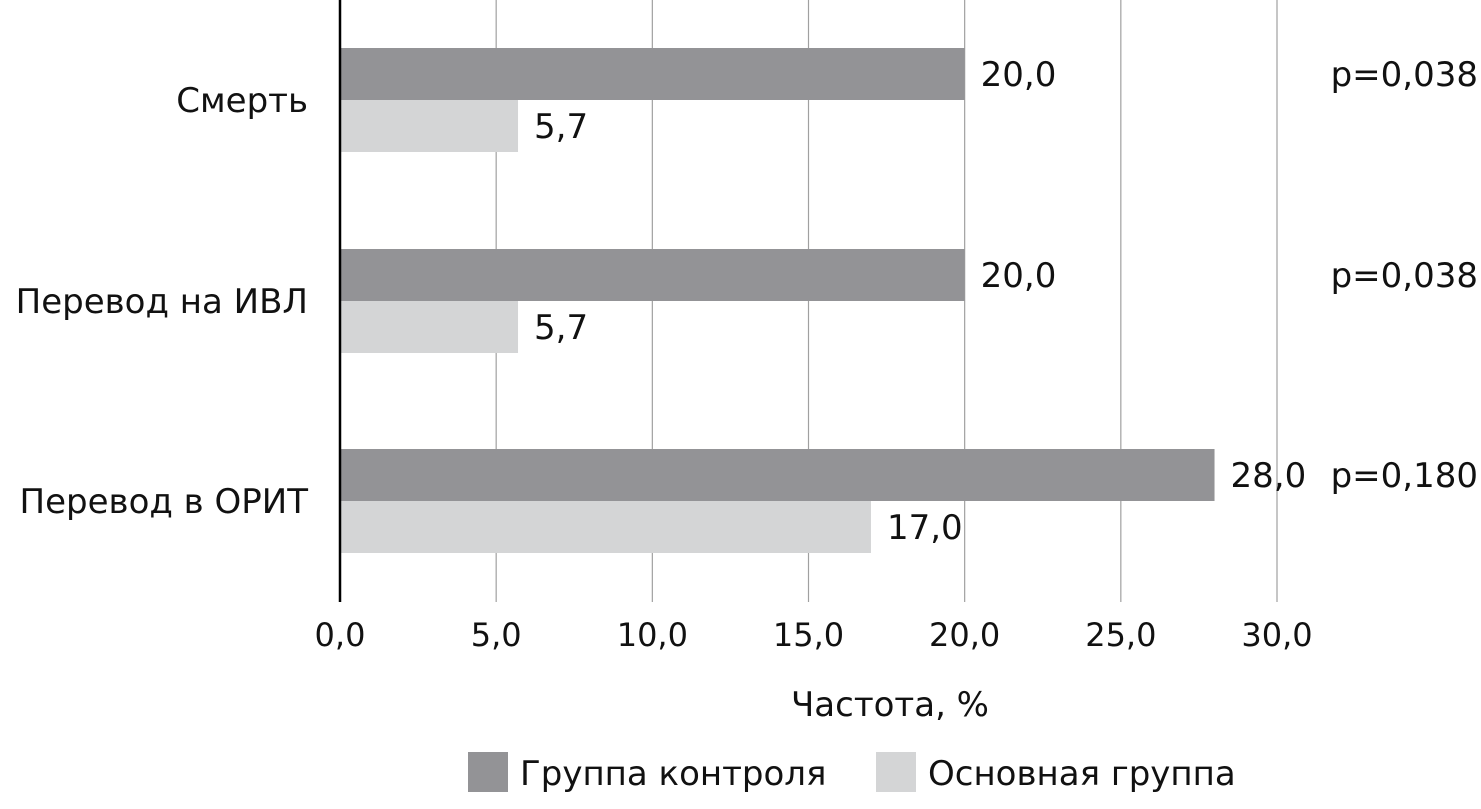 This screenshot has height=809, width=1481. I want to click on x-axis-title: Частота, %, so click(890, 705).